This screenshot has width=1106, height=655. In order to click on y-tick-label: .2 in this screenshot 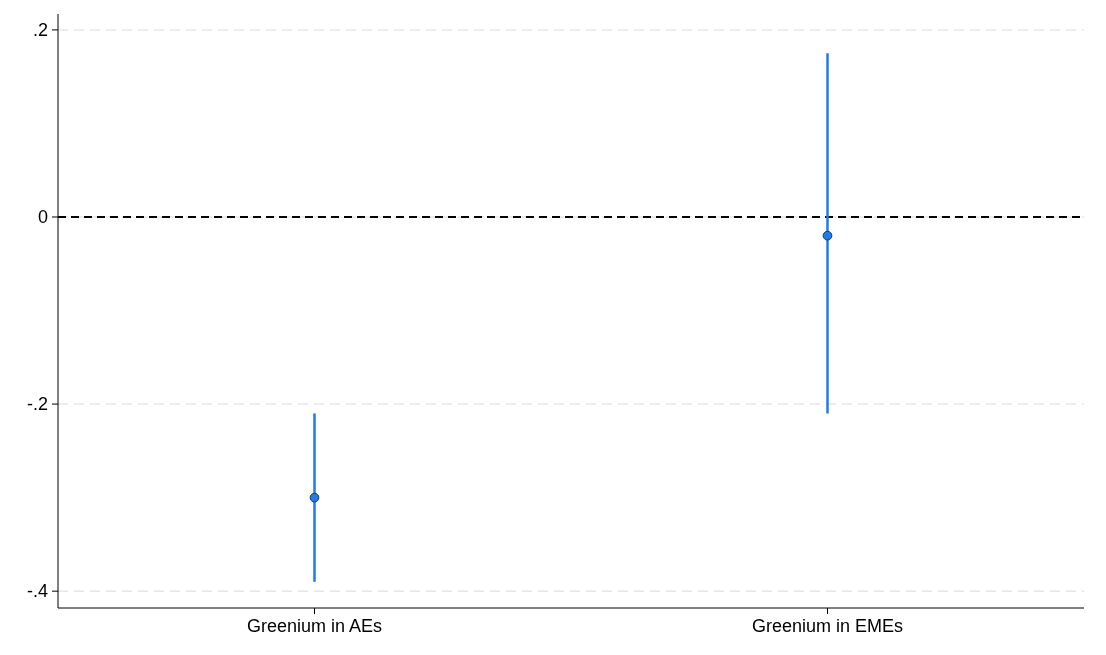, I will do `click(40, 30)`.